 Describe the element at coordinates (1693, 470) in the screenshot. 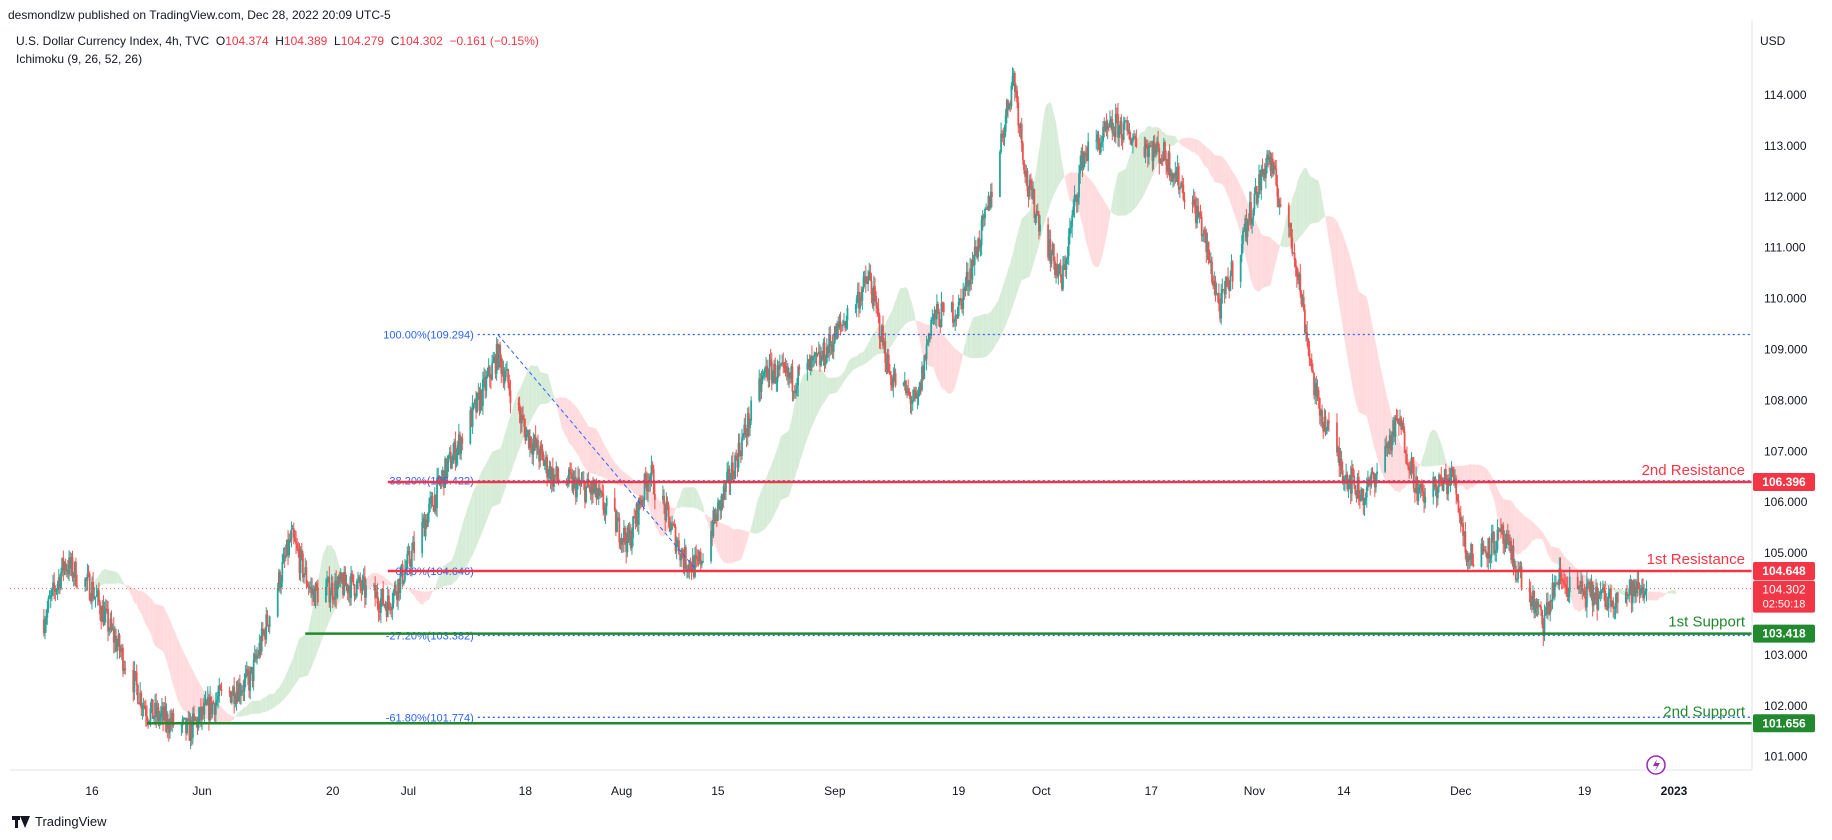

I see `level-name: 2nd Resistance` at that location.